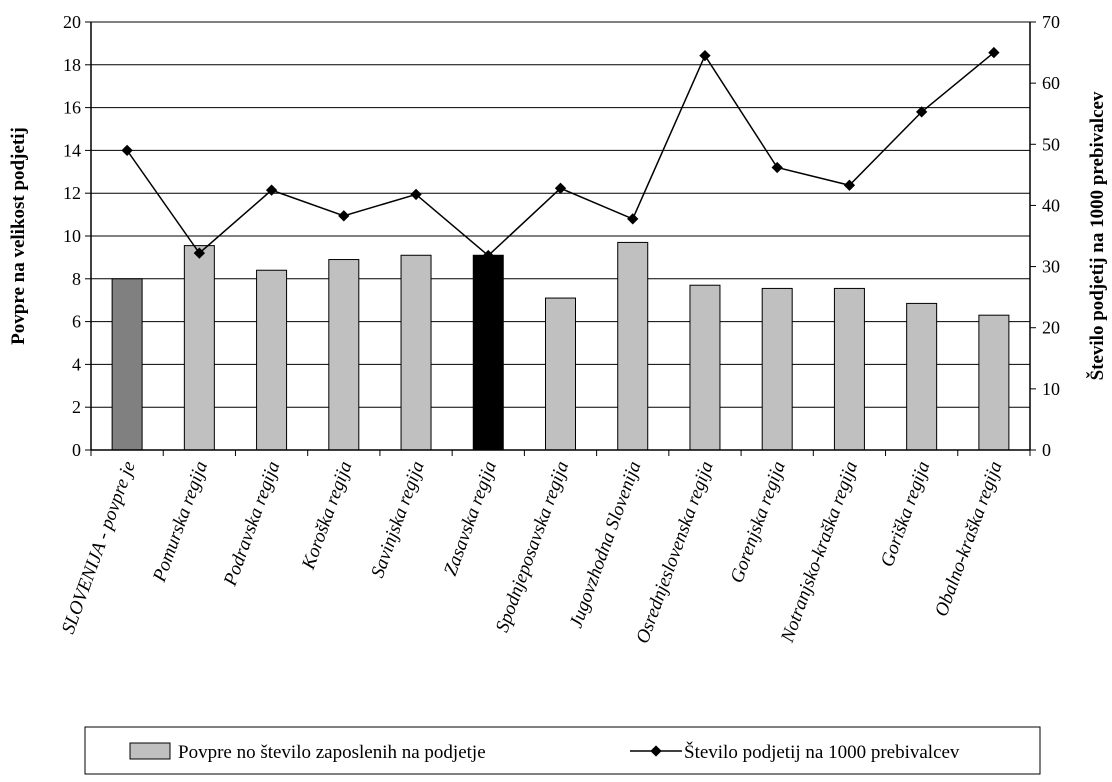  I want to click on category-label: Zasavska regija, so click(470, 519).